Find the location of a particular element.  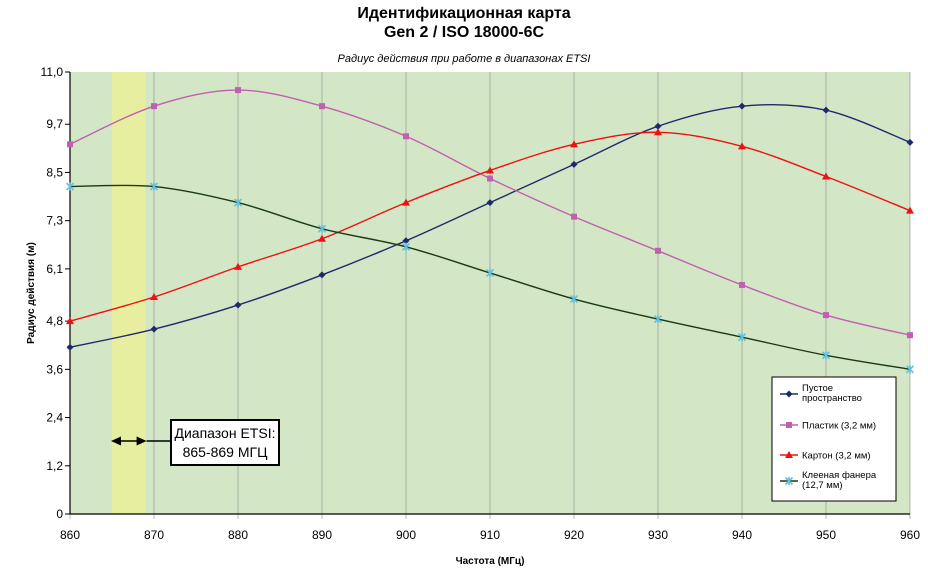

x-axis-label: Частота (МГц) is located at coordinates (490, 561).